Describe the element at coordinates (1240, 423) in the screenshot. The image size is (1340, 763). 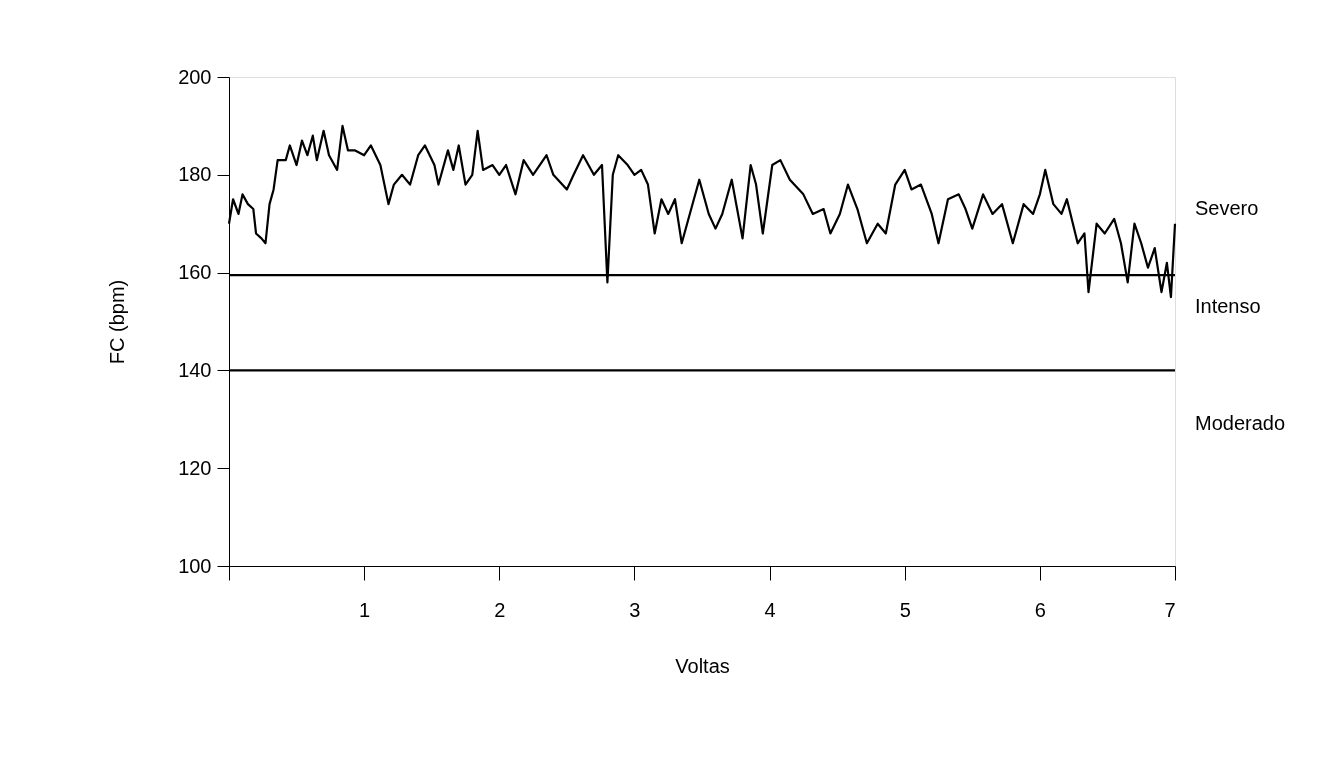
I see `text: Moderado` at that location.